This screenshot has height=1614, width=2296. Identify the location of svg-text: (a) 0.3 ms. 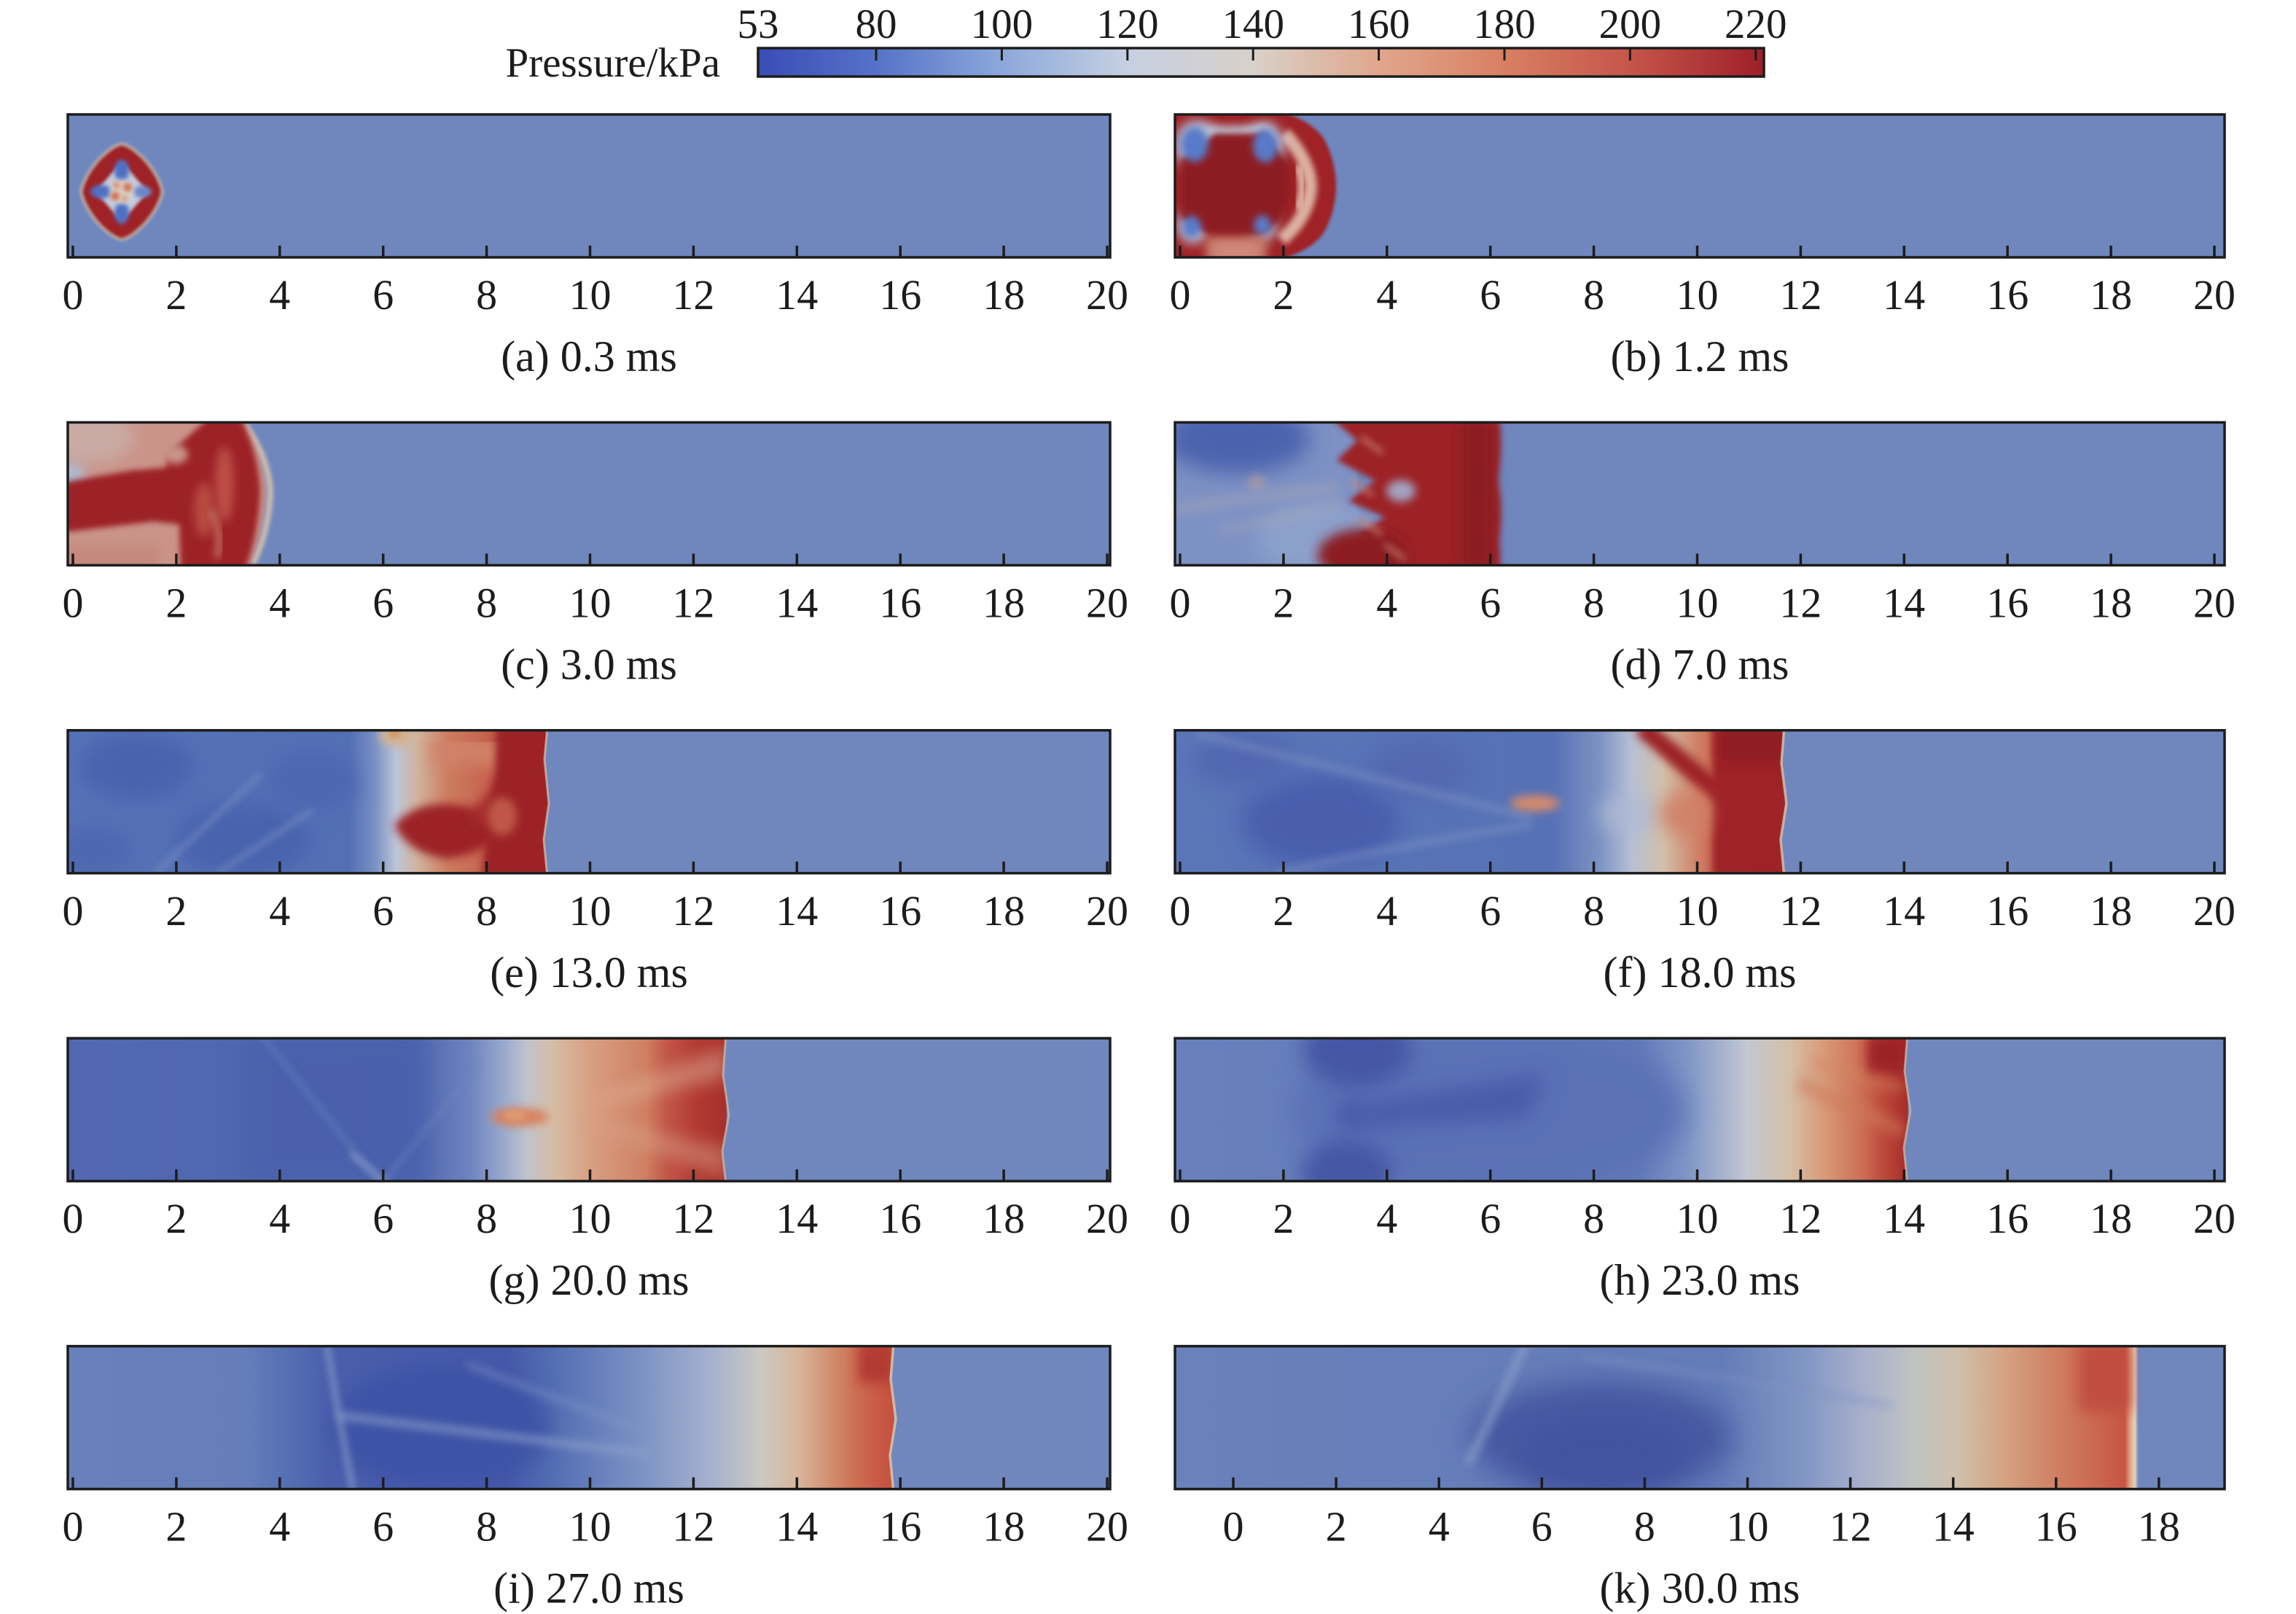
(589, 356).